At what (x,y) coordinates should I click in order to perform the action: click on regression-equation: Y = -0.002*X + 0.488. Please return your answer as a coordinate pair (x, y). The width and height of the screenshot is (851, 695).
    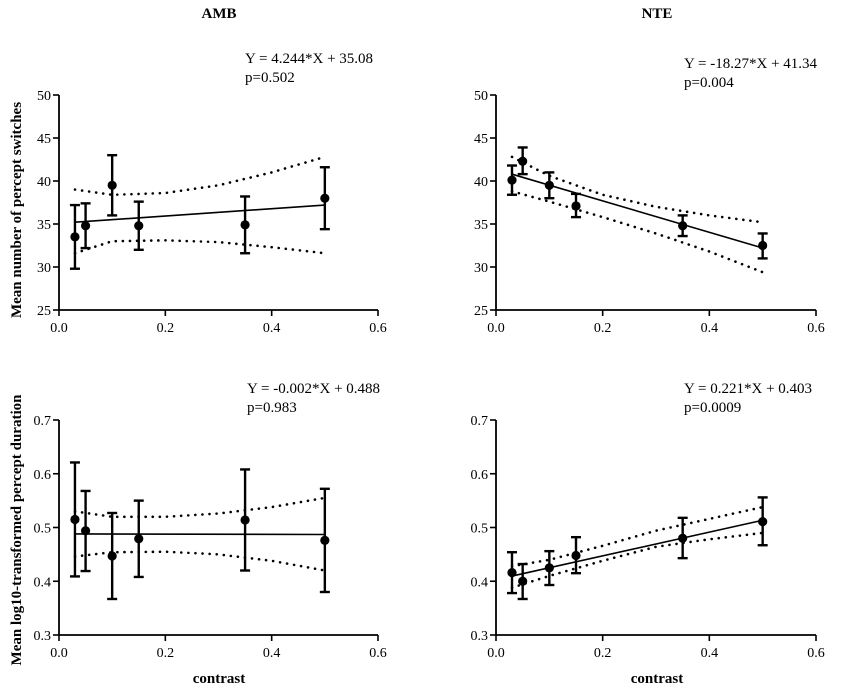
    Looking at the image, I should click on (313, 389).